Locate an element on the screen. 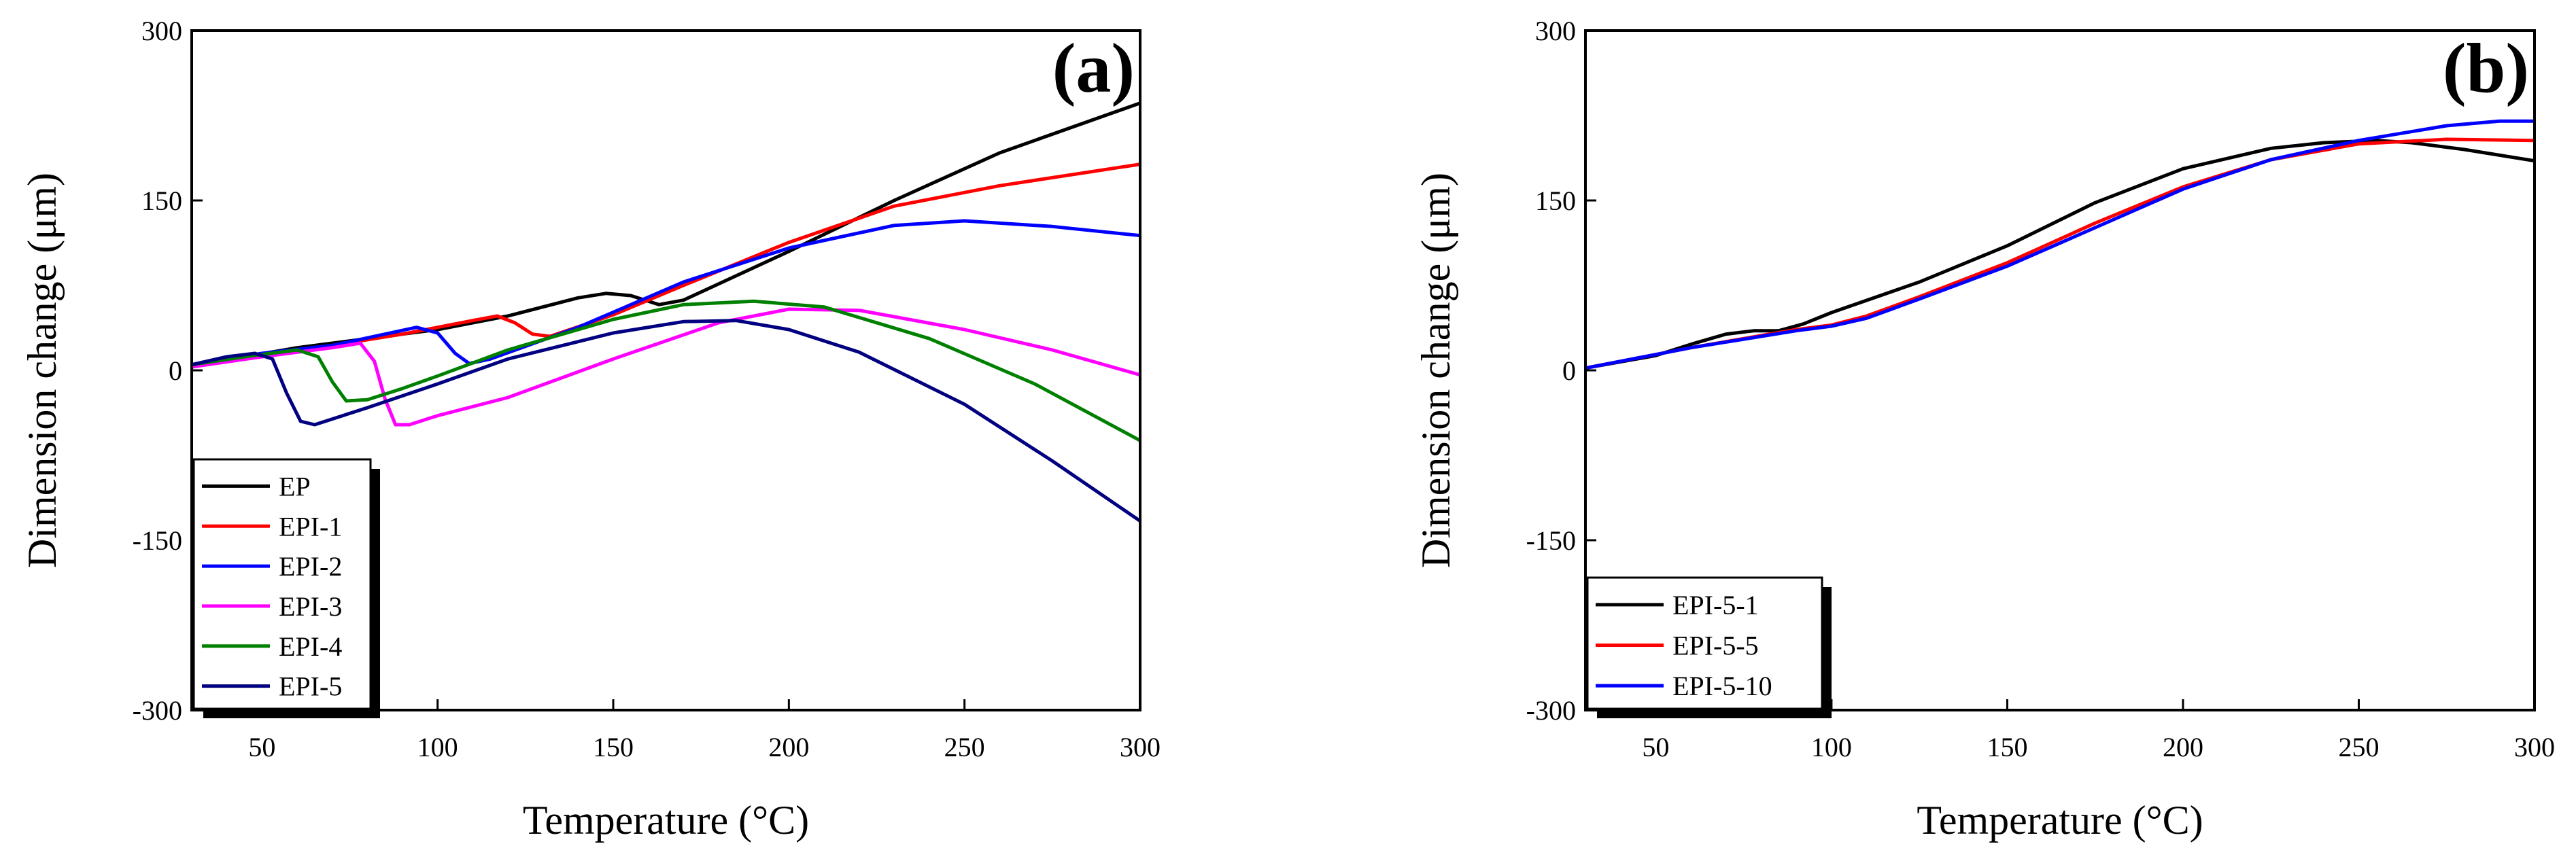  legend-label-epi-4: EPI-4 is located at coordinates (310, 646).